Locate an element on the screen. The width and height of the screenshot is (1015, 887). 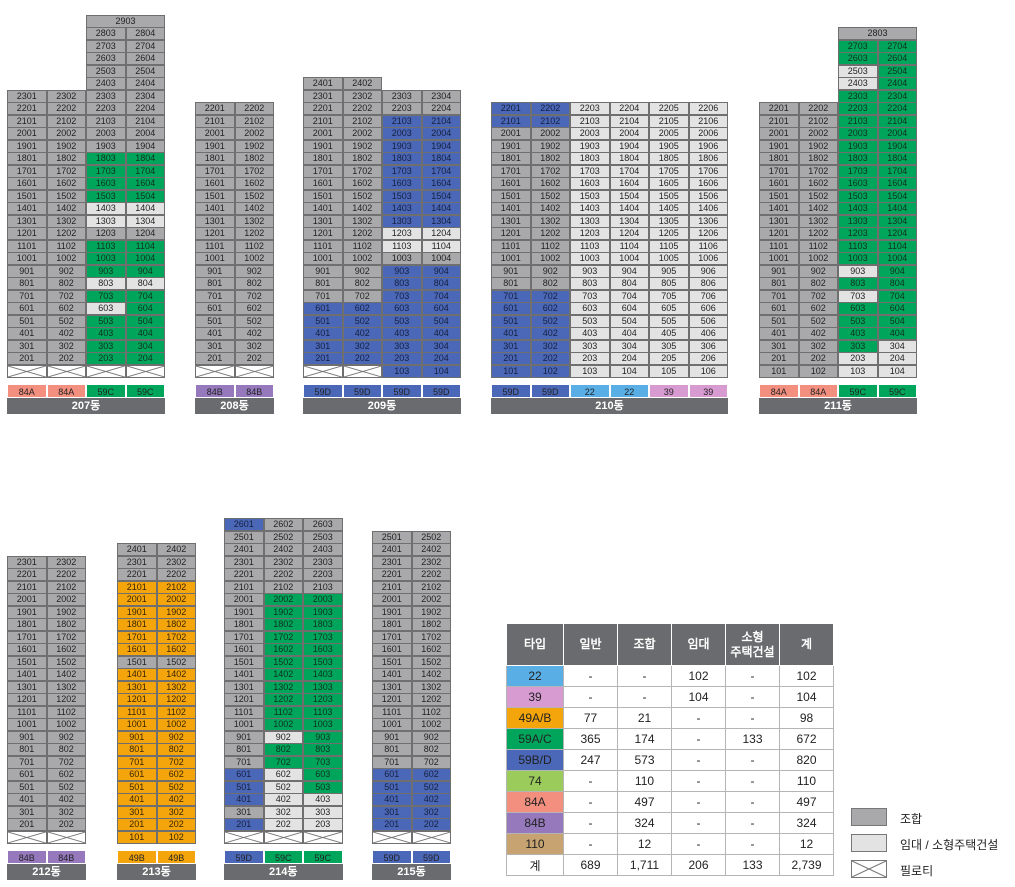
unit-cell: 1706 is located at coordinates (708, 171).